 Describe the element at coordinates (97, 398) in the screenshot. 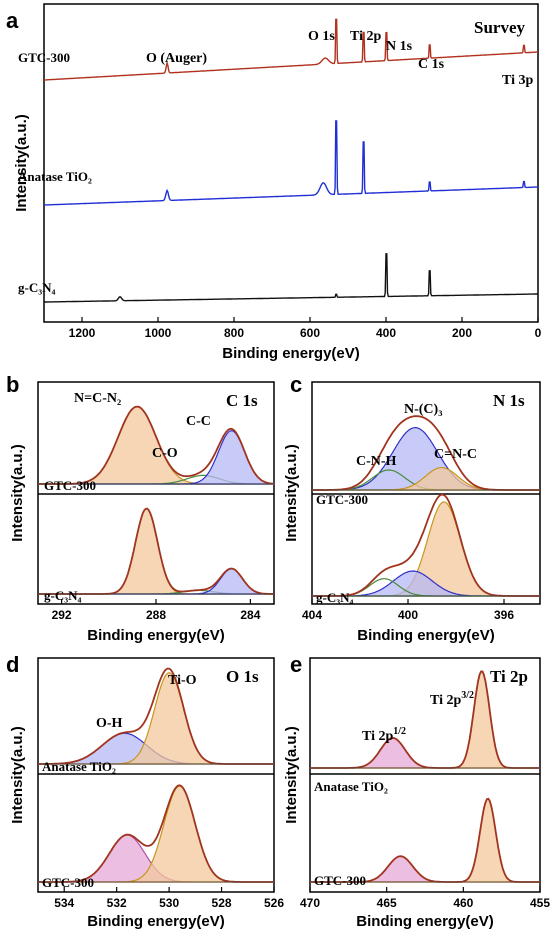

I see `peak-label-ncn2: N=C-N₂` at that location.